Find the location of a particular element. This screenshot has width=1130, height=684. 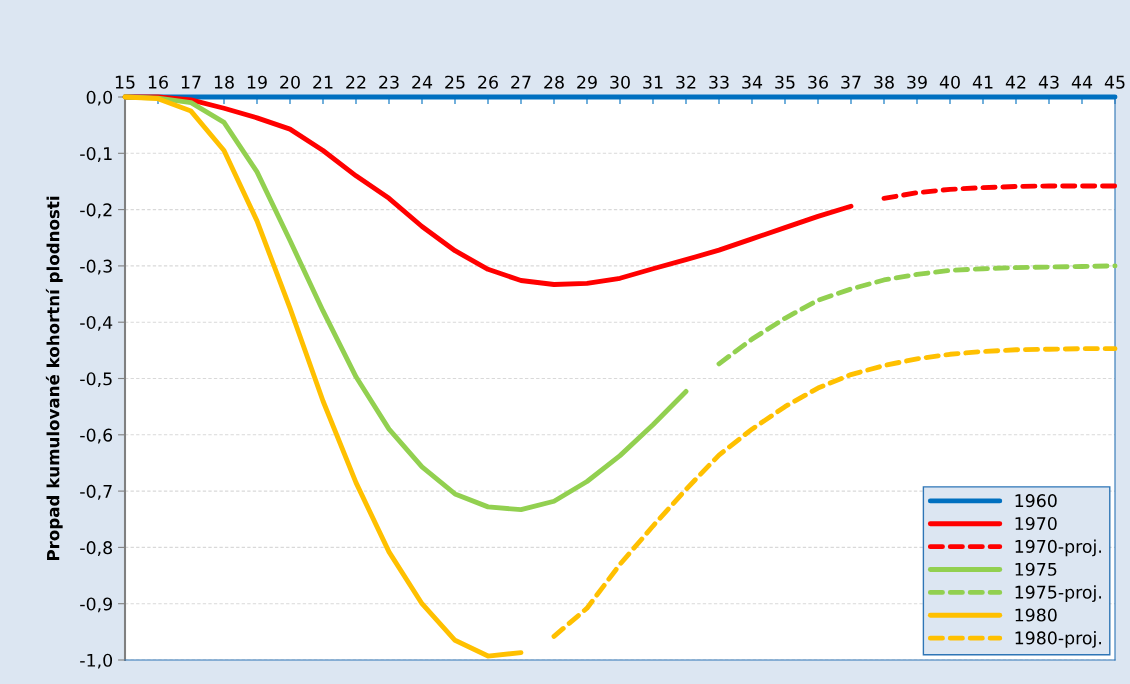

x-tick-label: 20 is located at coordinates (290, 82).